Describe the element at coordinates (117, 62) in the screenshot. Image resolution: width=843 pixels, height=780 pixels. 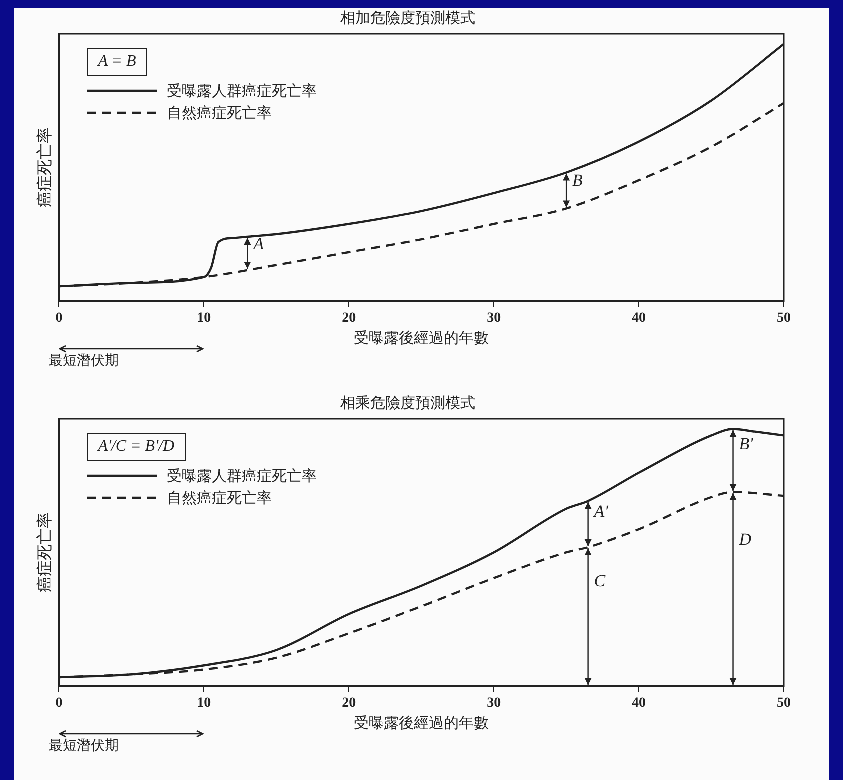
I see `annotation: A = B` at that location.